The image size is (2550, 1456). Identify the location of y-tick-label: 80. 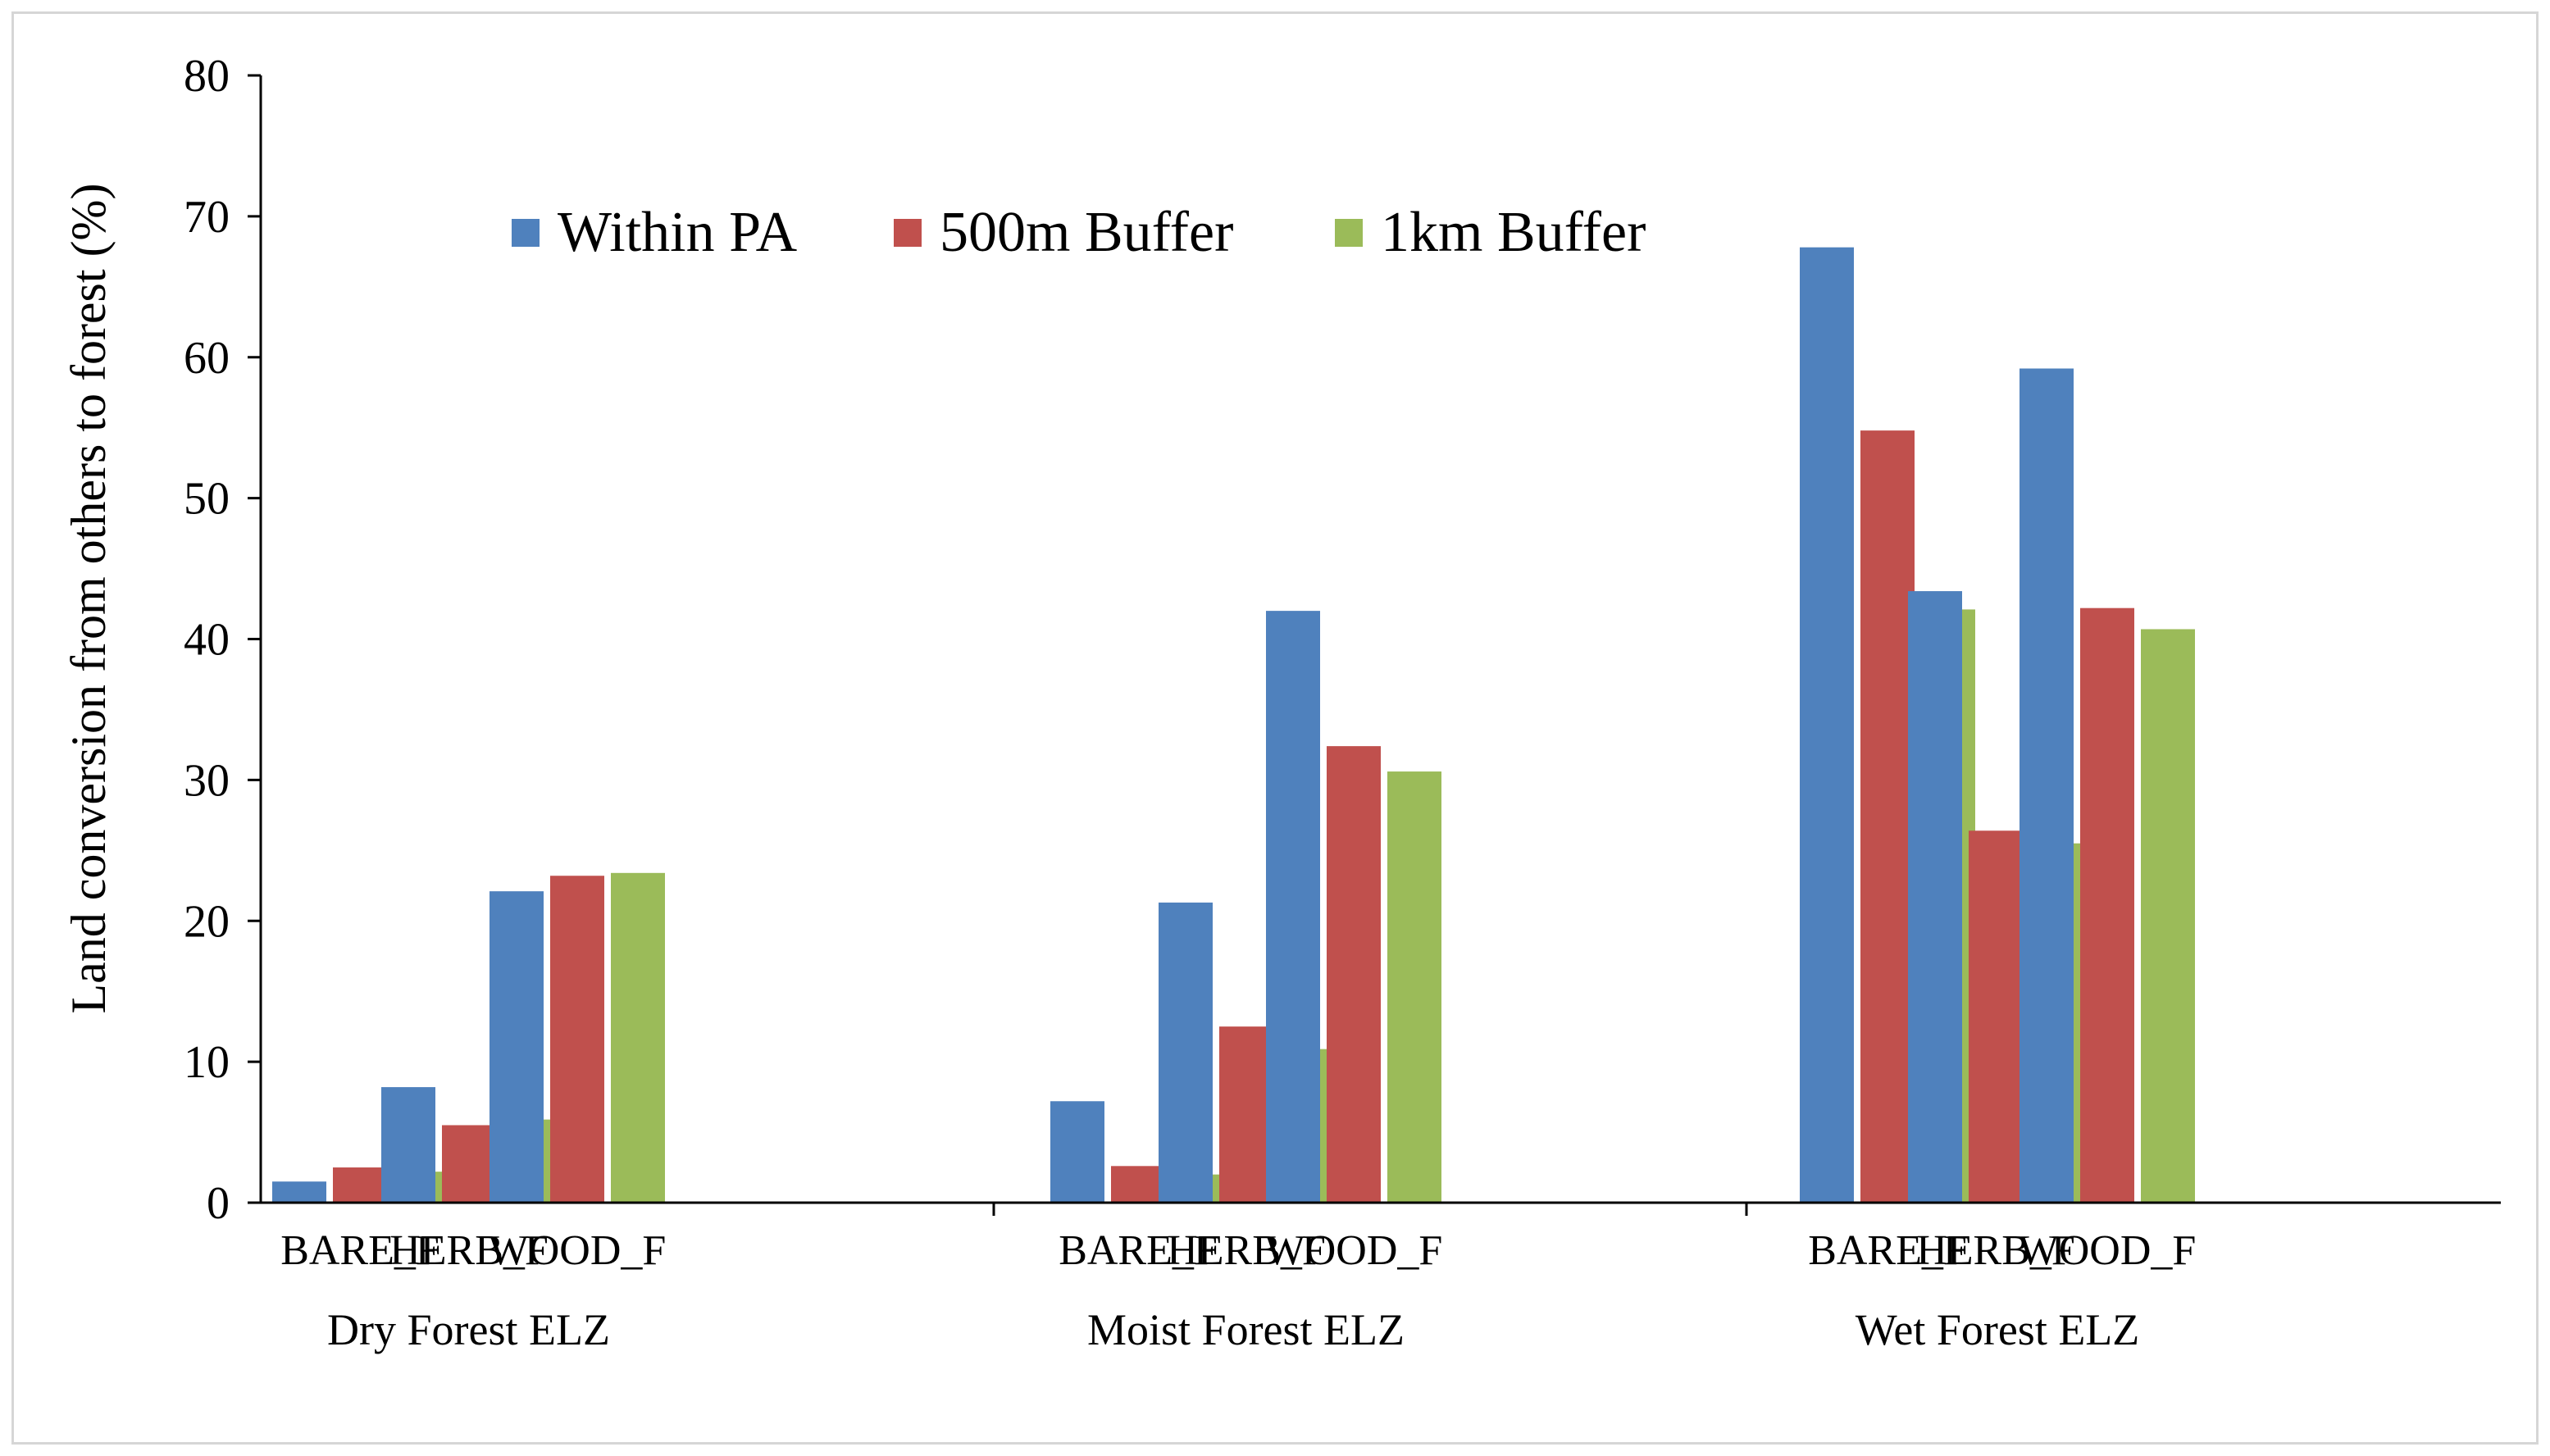
(207, 76).